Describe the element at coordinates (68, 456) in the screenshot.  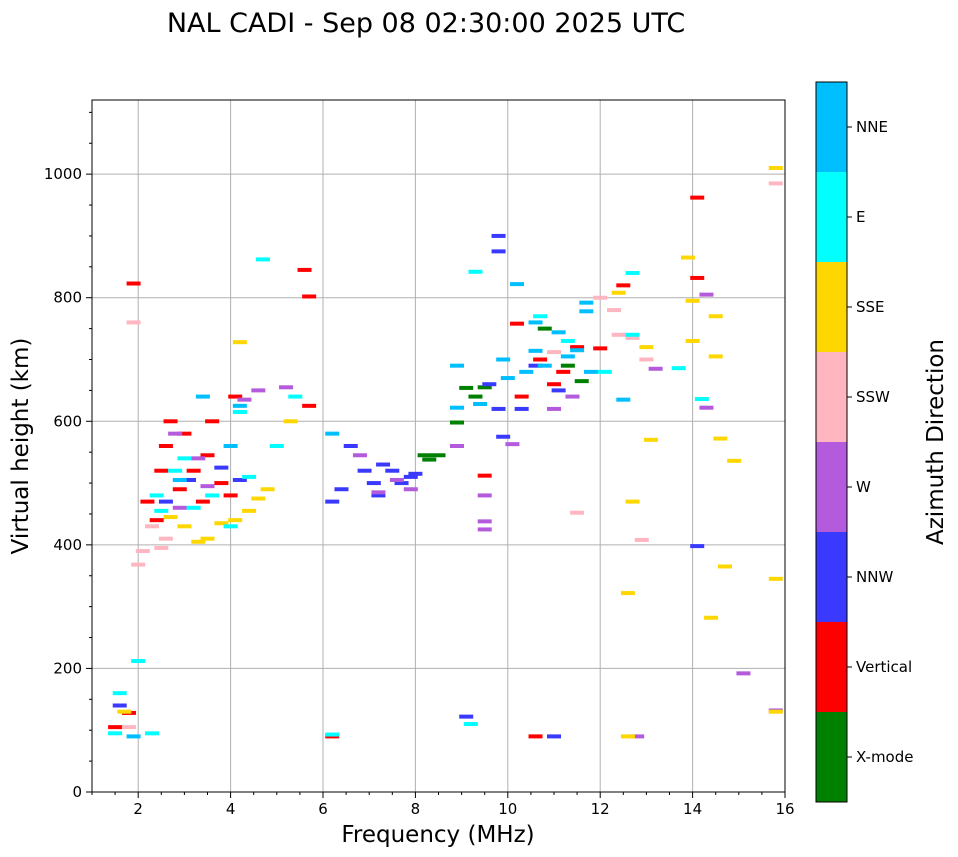
I see `y-axis: 0 200 400 600 800 1000` at that location.